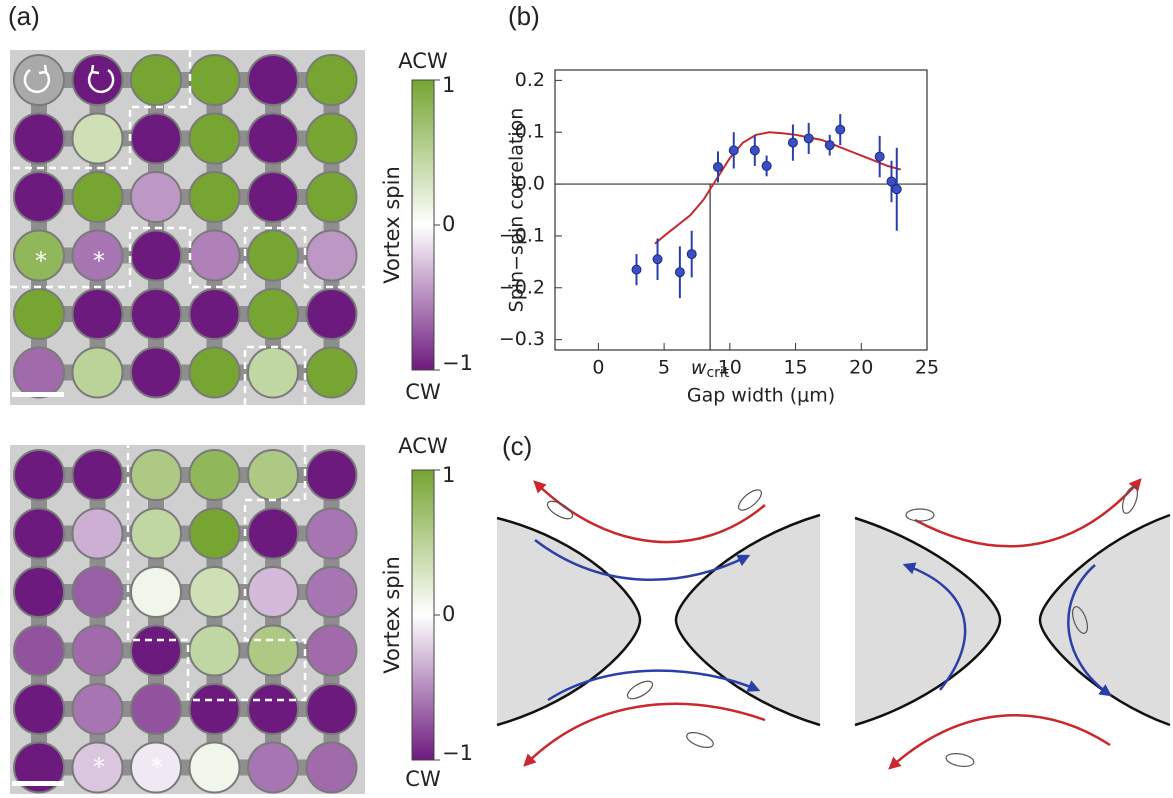 This screenshot has height=798, width=1173. What do you see at coordinates (530, 132) in the screenshot?
I see `y-tick-label: 0.1` at bounding box center [530, 132].